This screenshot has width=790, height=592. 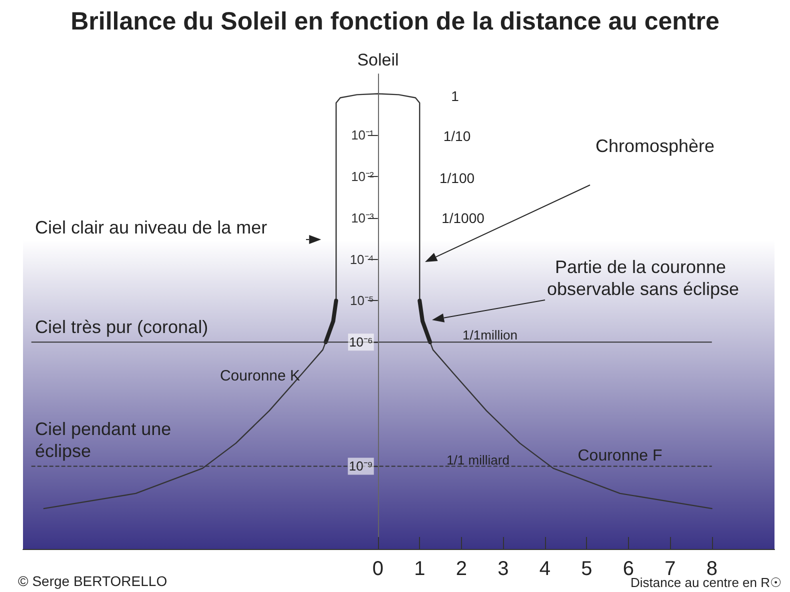 What do you see at coordinates (503, 569) in the screenshot?
I see `x-tick-label: 3` at bounding box center [503, 569].